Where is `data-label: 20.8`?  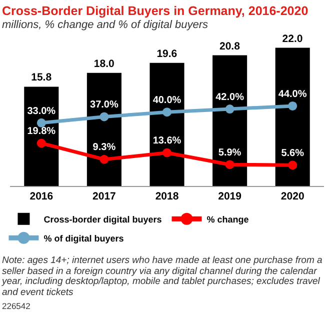 data-label: 20.8 is located at coordinates (230, 46).